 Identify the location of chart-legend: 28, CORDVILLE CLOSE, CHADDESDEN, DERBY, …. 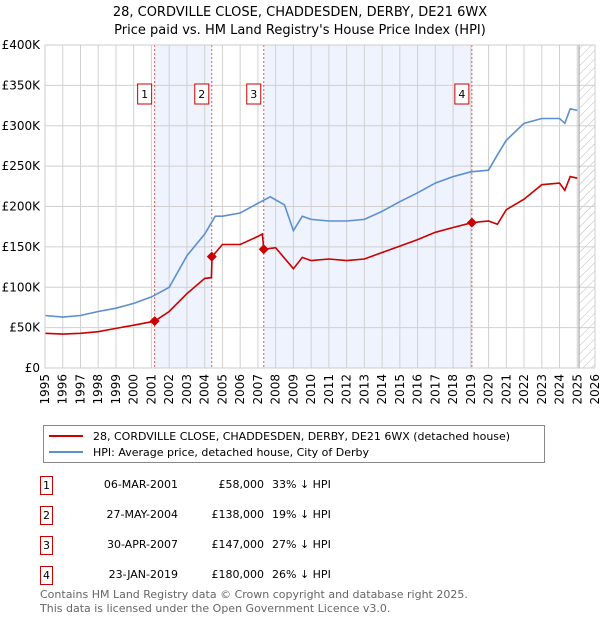
(294, 444).